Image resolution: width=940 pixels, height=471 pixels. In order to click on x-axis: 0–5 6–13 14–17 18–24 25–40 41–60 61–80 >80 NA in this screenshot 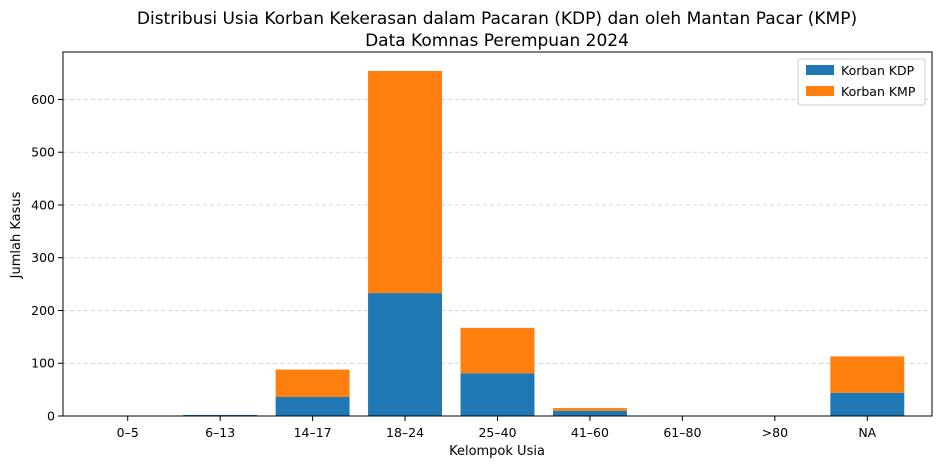, I will do `click(497, 428)`.